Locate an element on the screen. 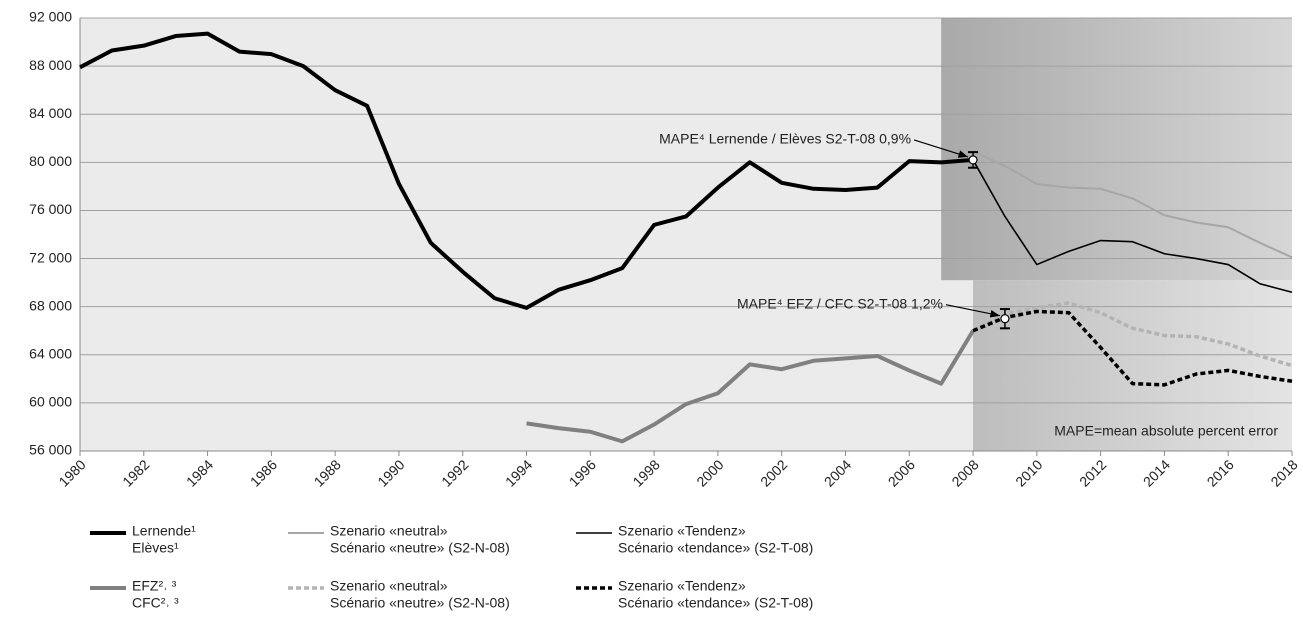 The height and width of the screenshot is (637, 1303). x-tick-label: 2014 is located at coordinates (1156, 472).